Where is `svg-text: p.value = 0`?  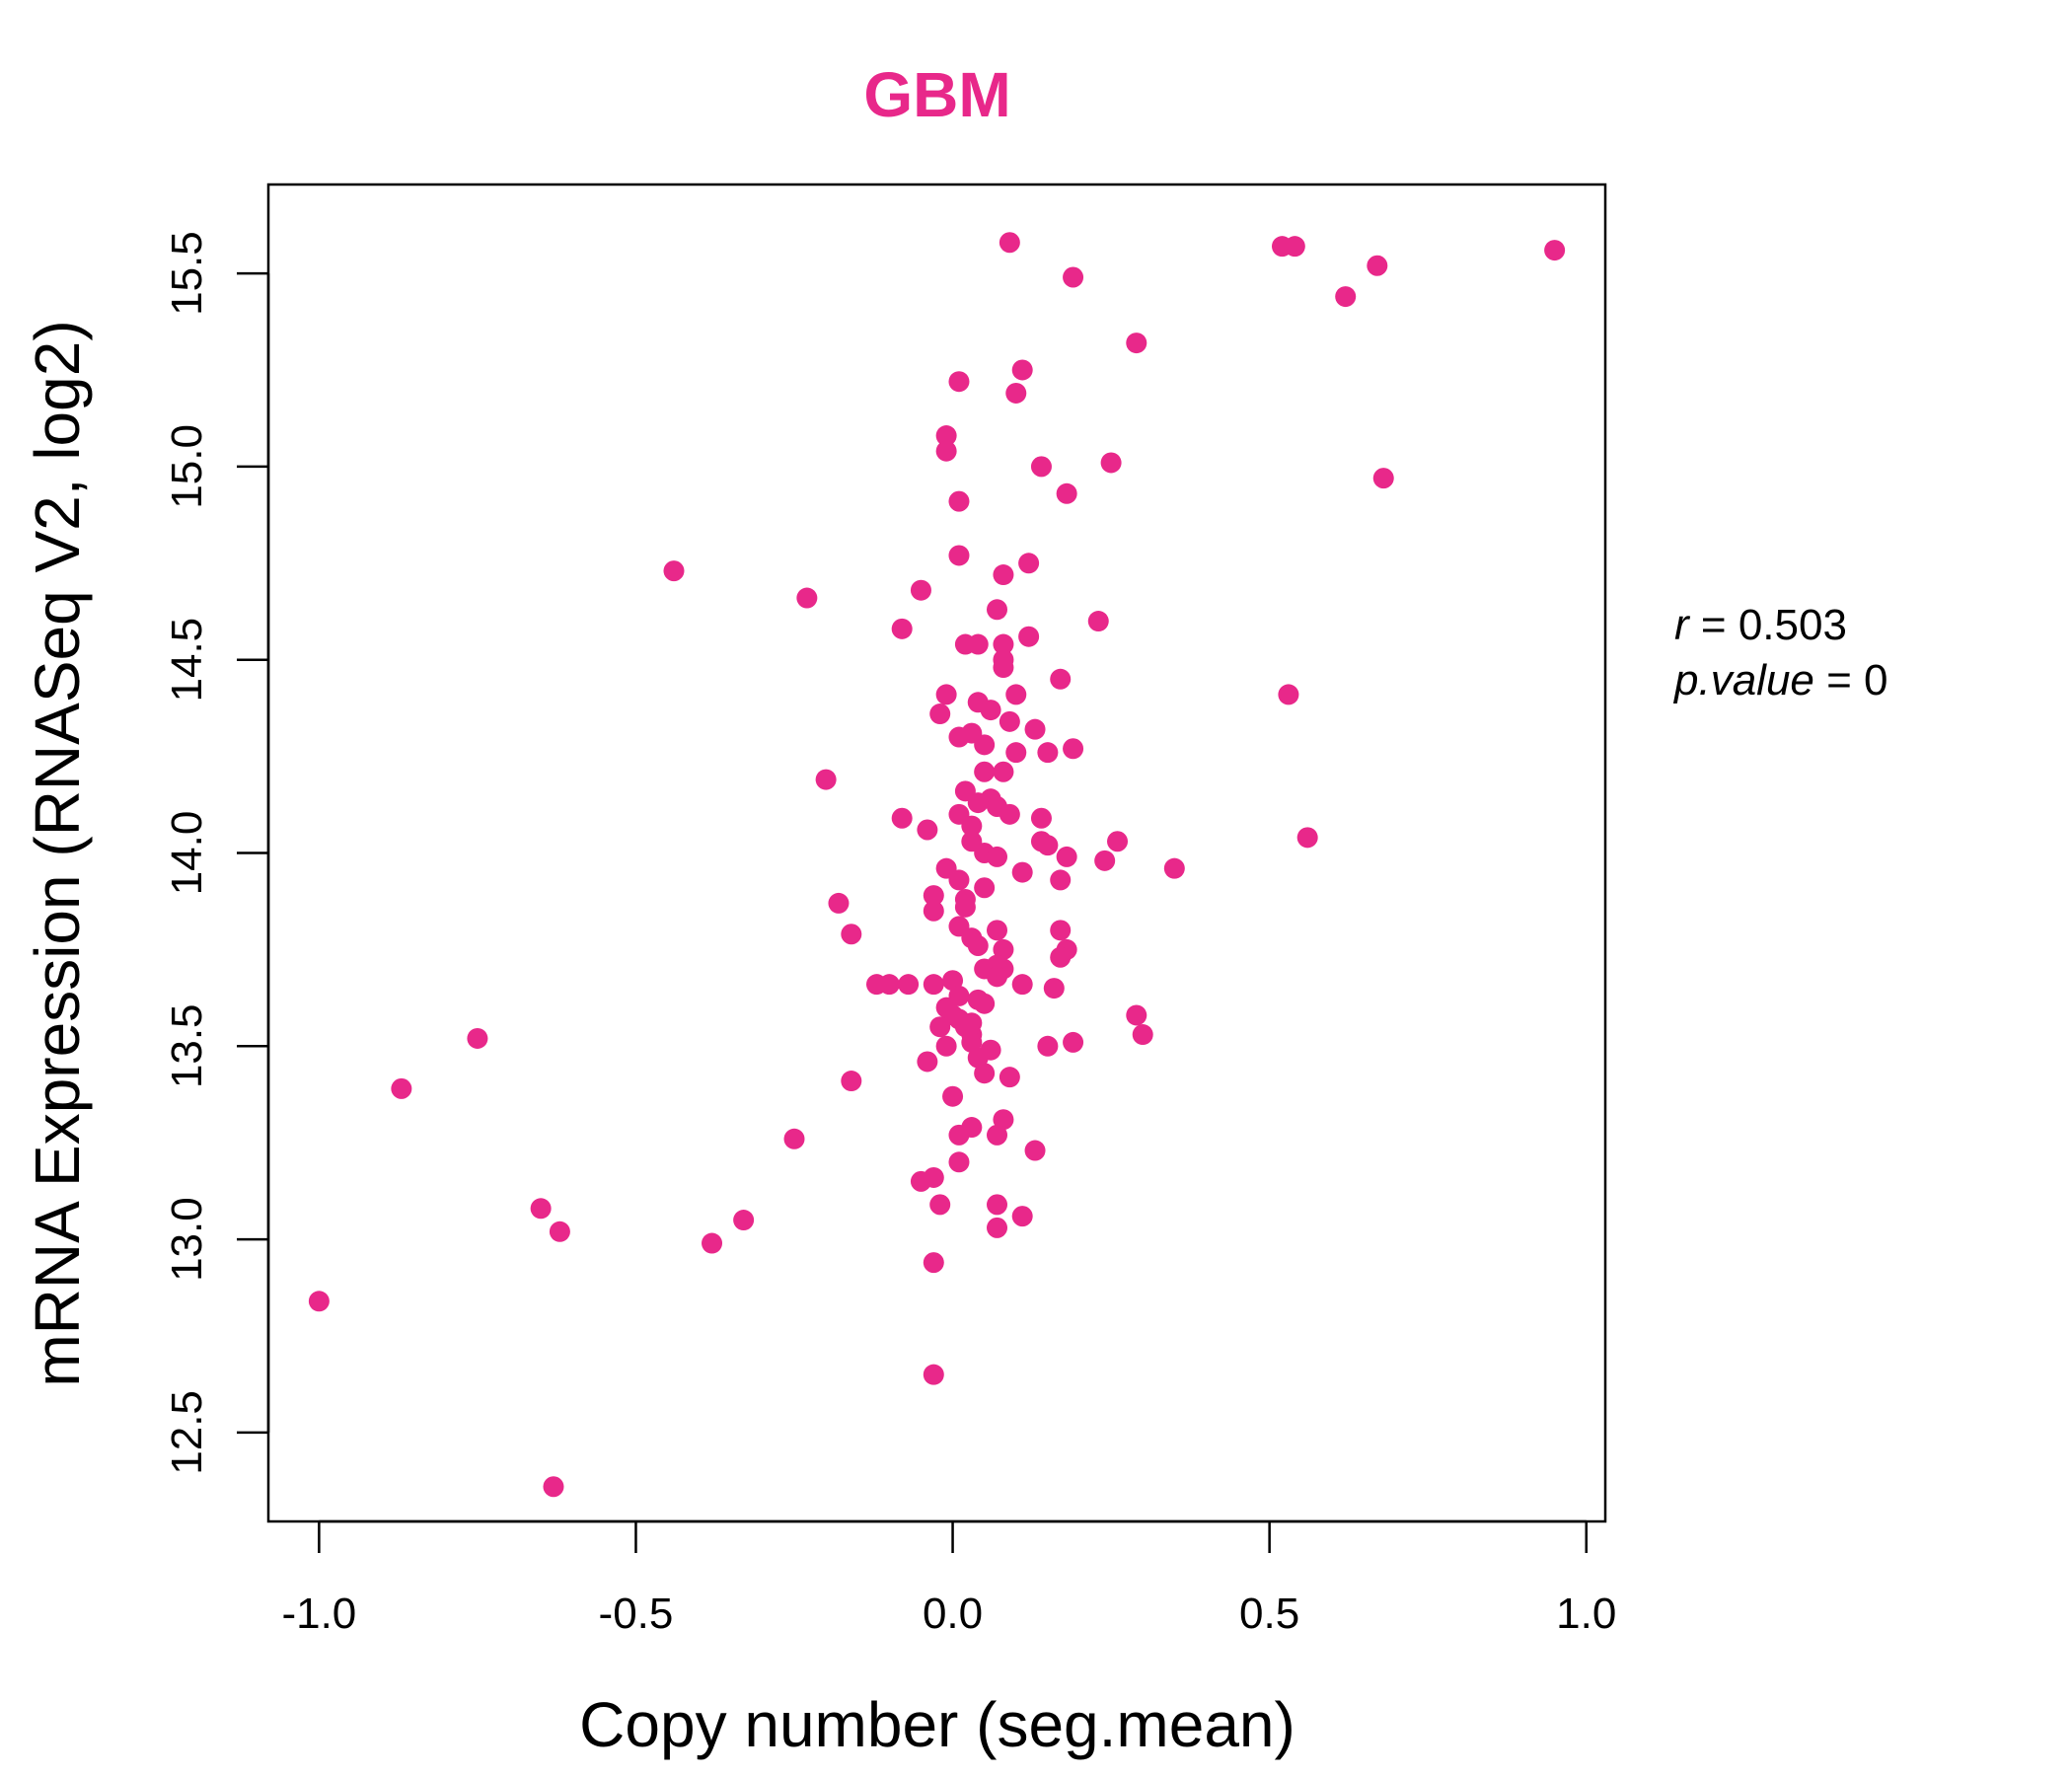
svg-text: p.value = 0 is located at coordinates (1780, 680).